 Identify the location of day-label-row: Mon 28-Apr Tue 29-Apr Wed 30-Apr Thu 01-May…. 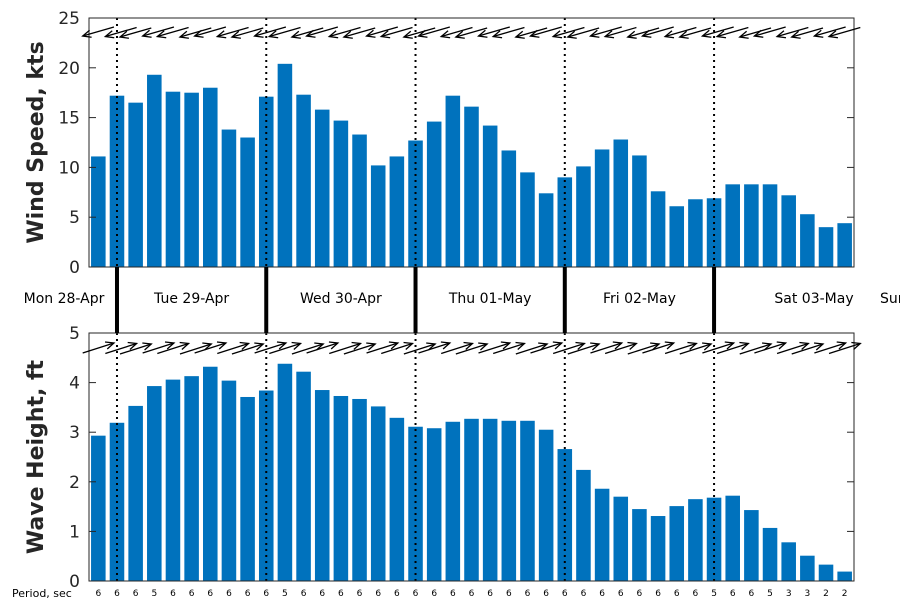
(462, 300).